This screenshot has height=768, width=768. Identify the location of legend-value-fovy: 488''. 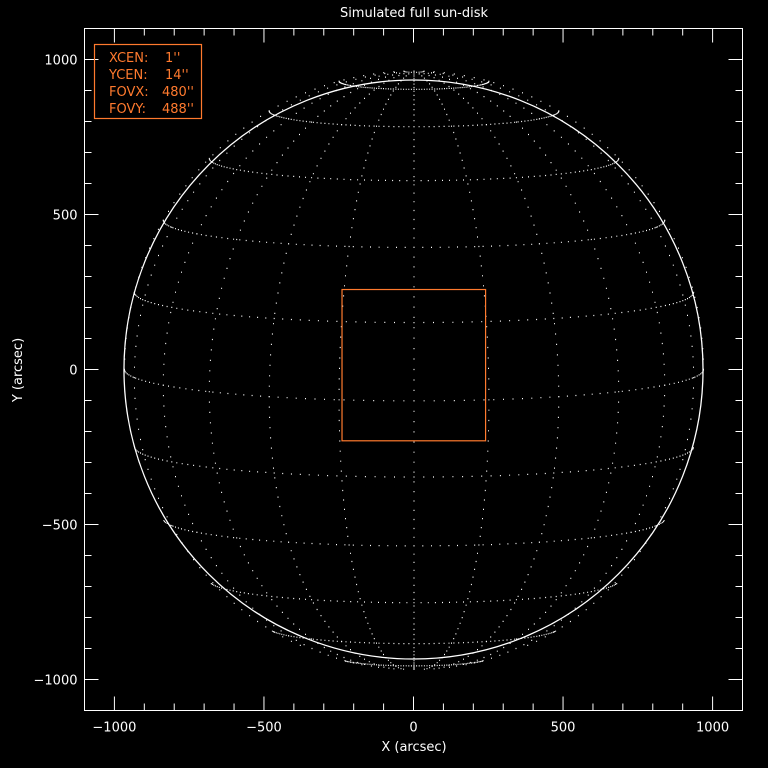
(178, 109).